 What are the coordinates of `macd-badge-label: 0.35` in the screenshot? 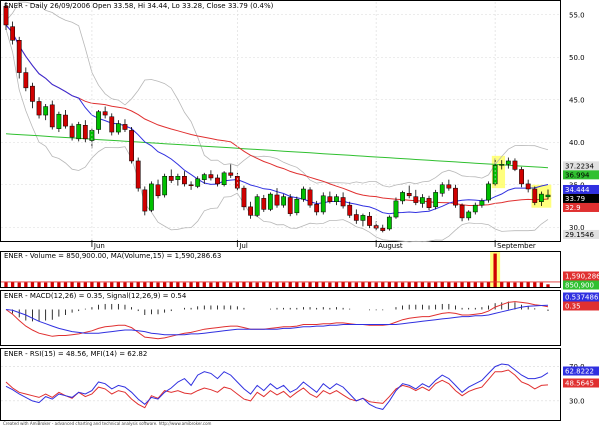 It's located at (573, 307).